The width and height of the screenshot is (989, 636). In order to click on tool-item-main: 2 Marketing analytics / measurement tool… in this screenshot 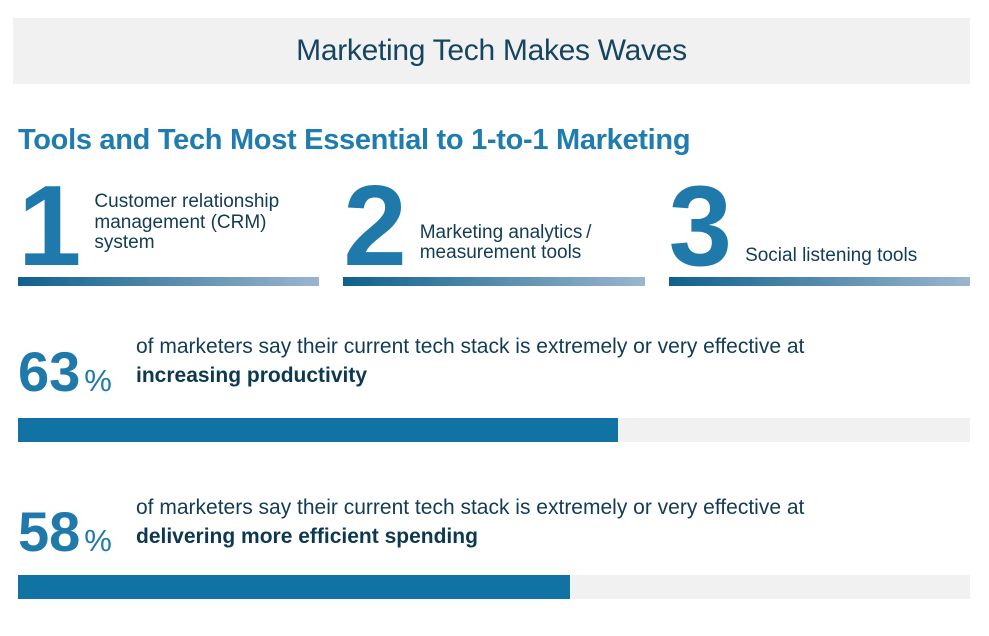, I will do `click(493, 227)`.